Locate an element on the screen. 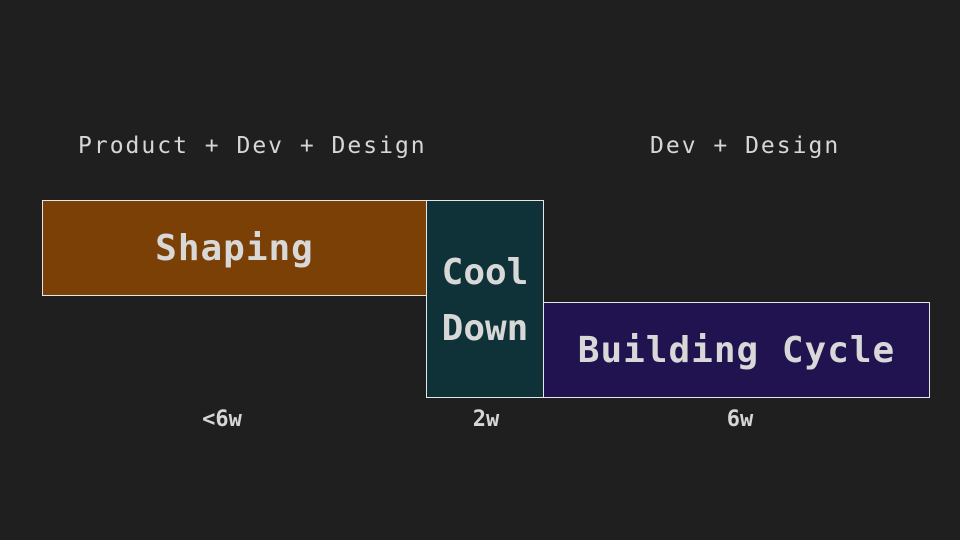 This screenshot has height=540, width=960. phase-shaping-block: Shaping is located at coordinates (234, 248).